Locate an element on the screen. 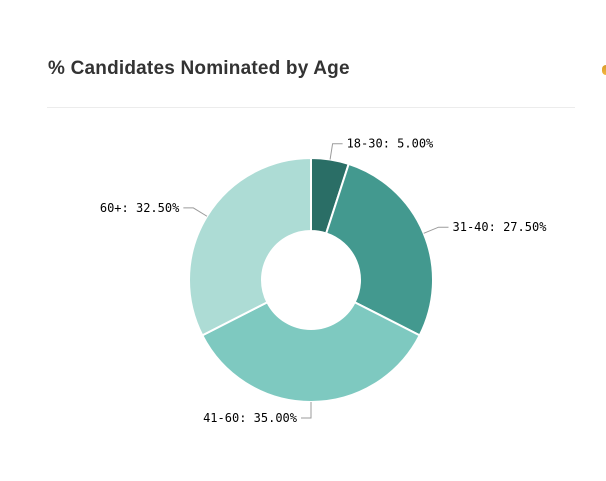  title-divider is located at coordinates (311, 107).